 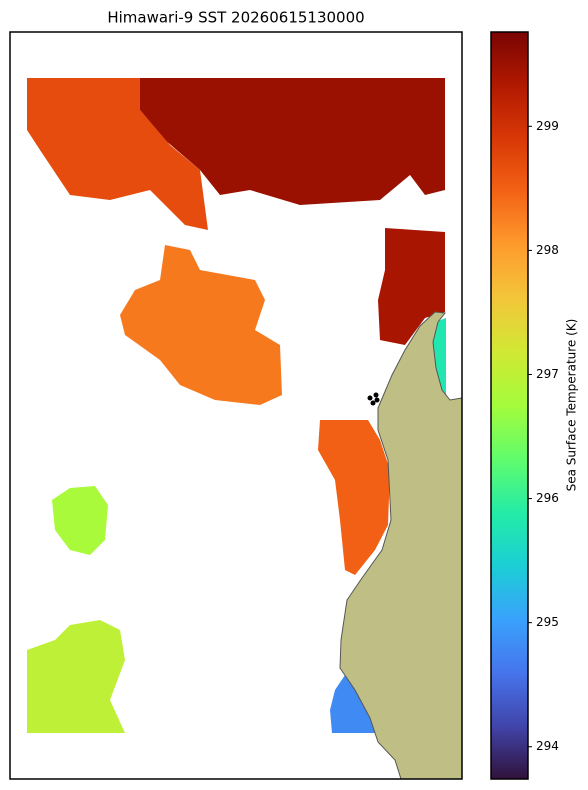 I want to click on colorbar-tick-label: 294, so click(x=547, y=746).